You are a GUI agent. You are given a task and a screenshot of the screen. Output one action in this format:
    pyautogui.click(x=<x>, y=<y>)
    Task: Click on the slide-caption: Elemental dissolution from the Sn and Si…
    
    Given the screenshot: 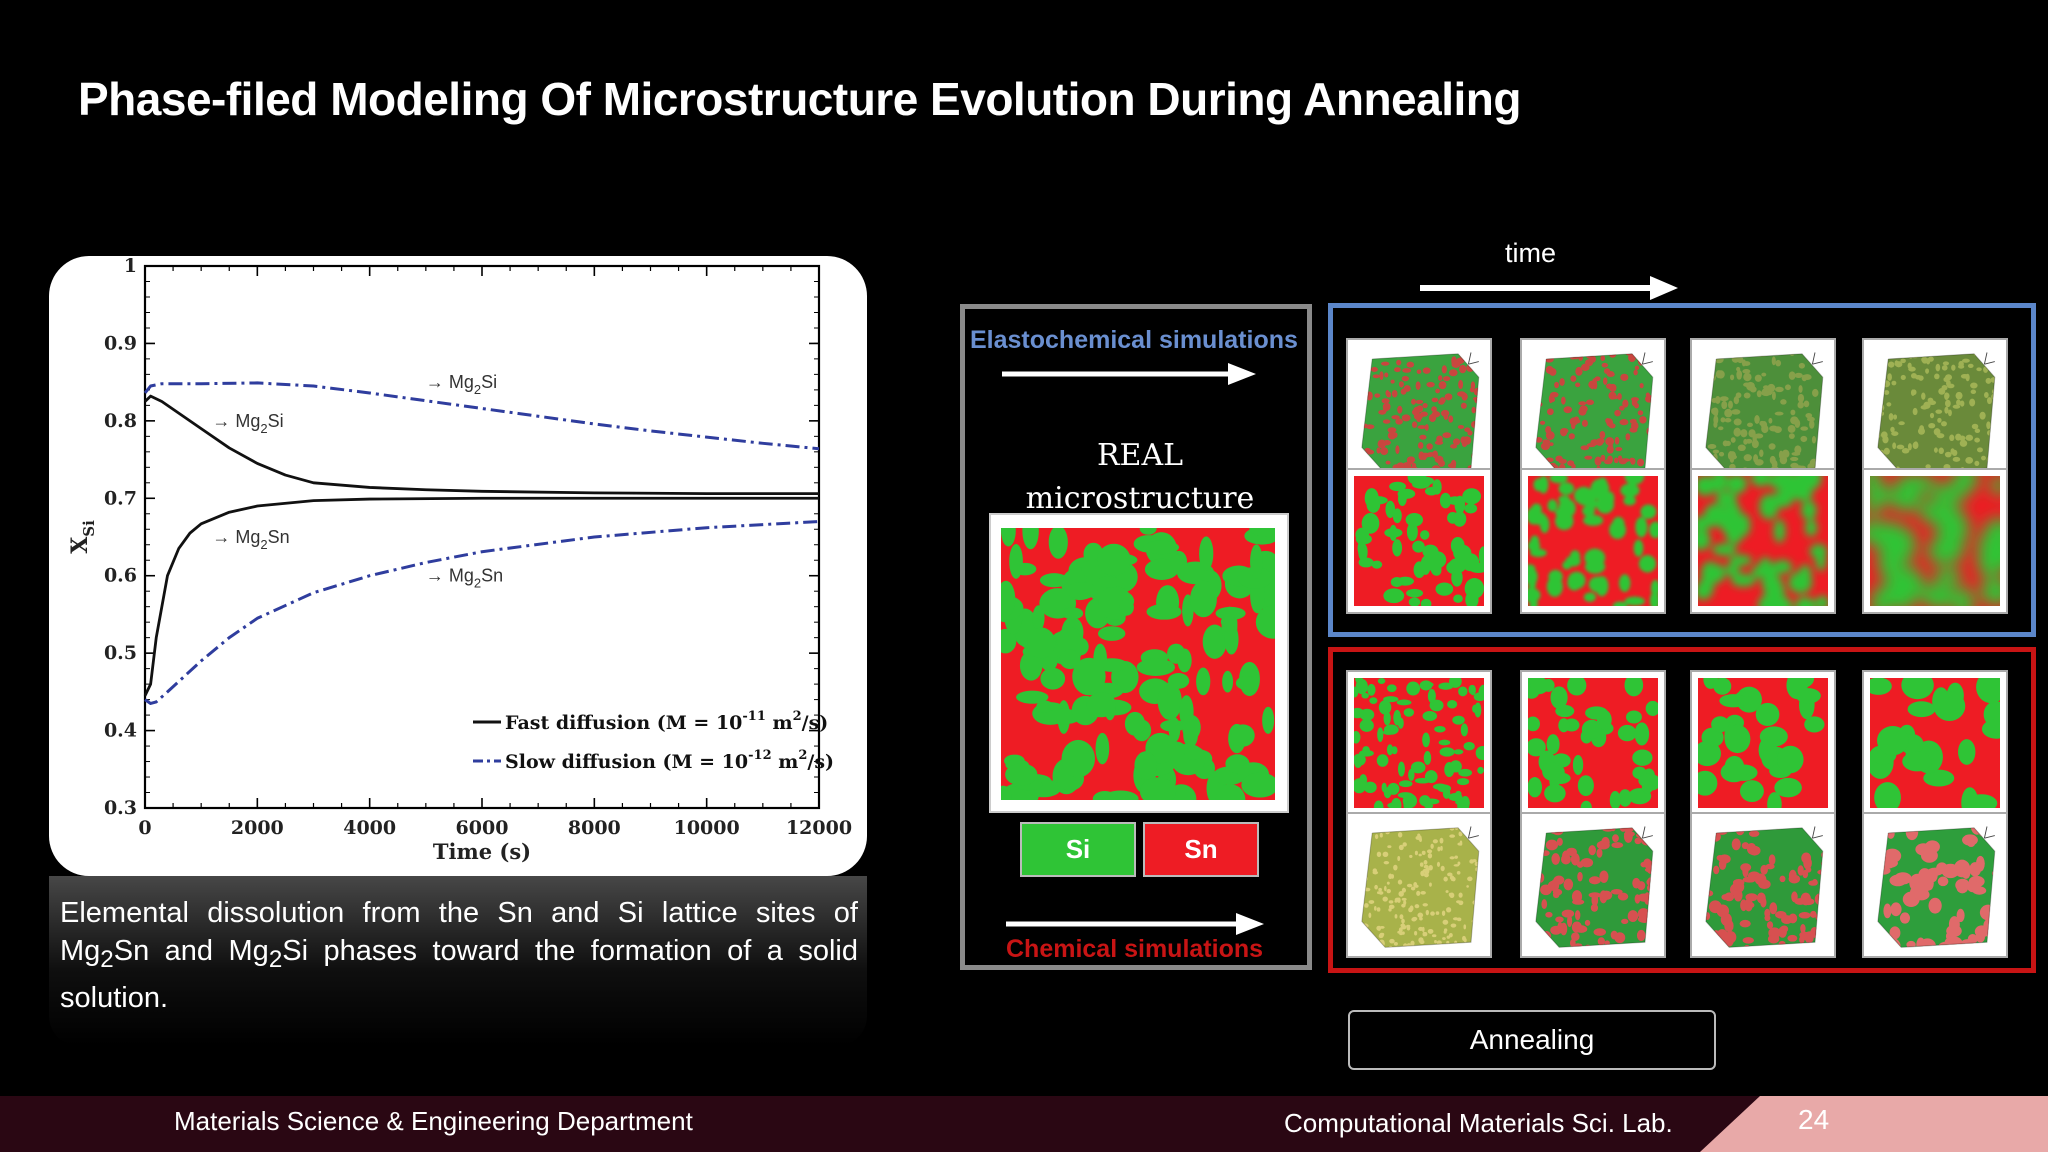 What is the action you would take?
    pyautogui.click(x=459, y=955)
    